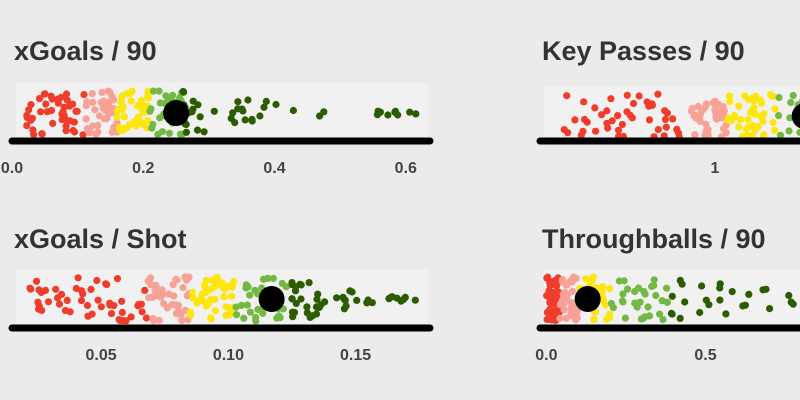 The width and height of the screenshot is (800, 400). What do you see at coordinates (274, 168) in the screenshot?
I see `x-tick-label: 0.4` at bounding box center [274, 168].